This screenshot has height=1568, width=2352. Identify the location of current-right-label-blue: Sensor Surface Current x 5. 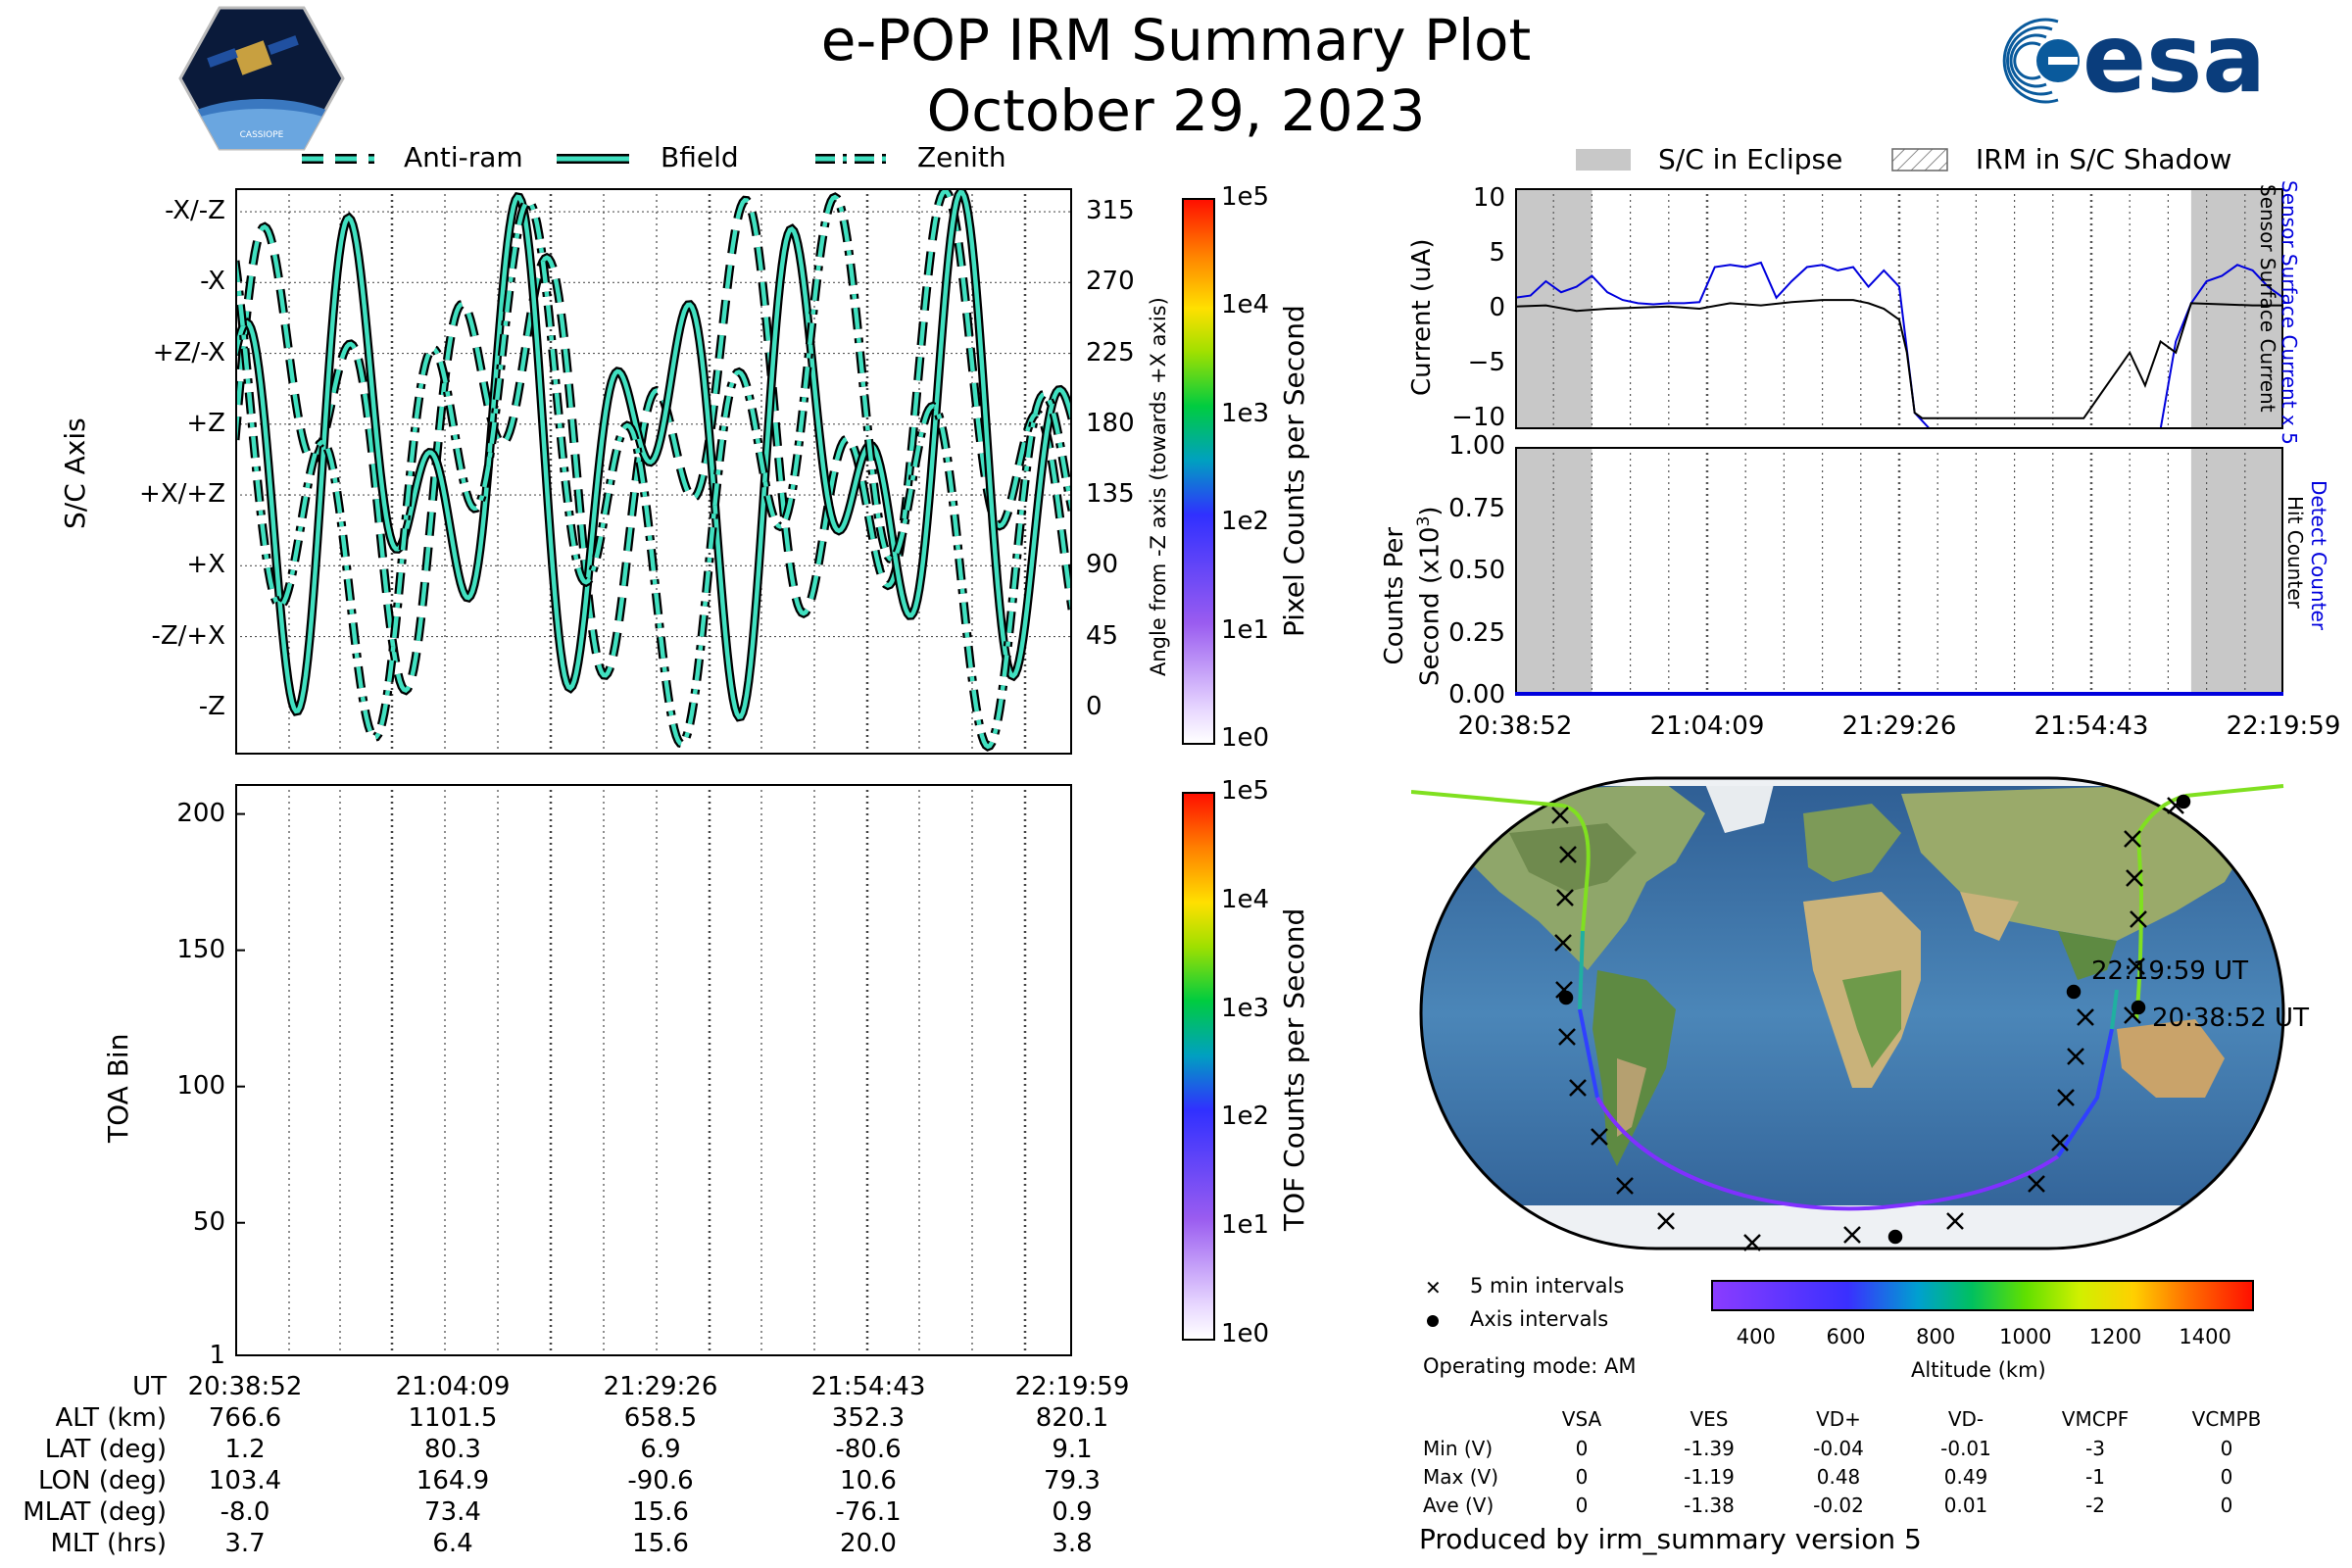
(2289, 312).